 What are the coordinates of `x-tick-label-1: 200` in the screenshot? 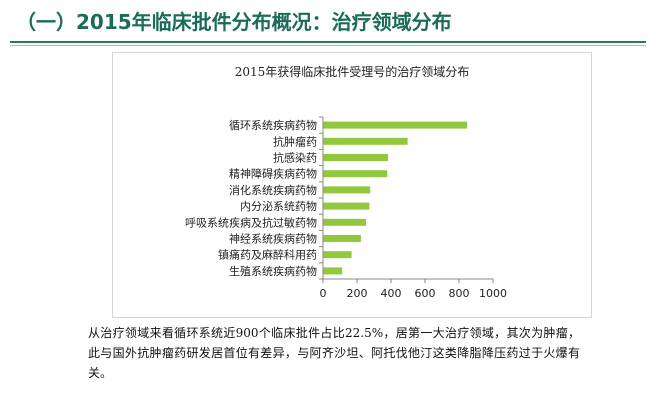 It's located at (357, 293).